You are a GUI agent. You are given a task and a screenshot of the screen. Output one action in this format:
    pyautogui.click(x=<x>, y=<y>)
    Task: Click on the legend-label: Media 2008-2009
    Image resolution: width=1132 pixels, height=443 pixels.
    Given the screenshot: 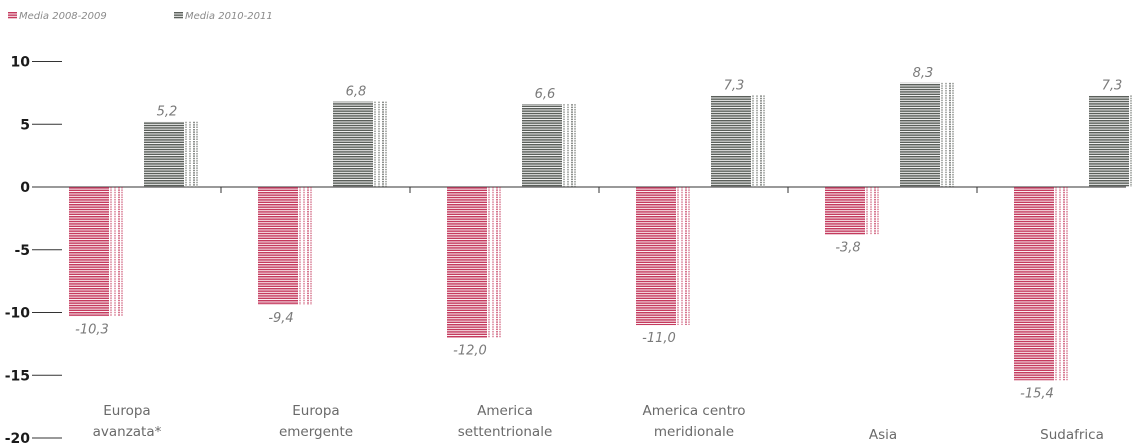 What is the action you would take?
    pyautogui.click(x=63, y=16)
    